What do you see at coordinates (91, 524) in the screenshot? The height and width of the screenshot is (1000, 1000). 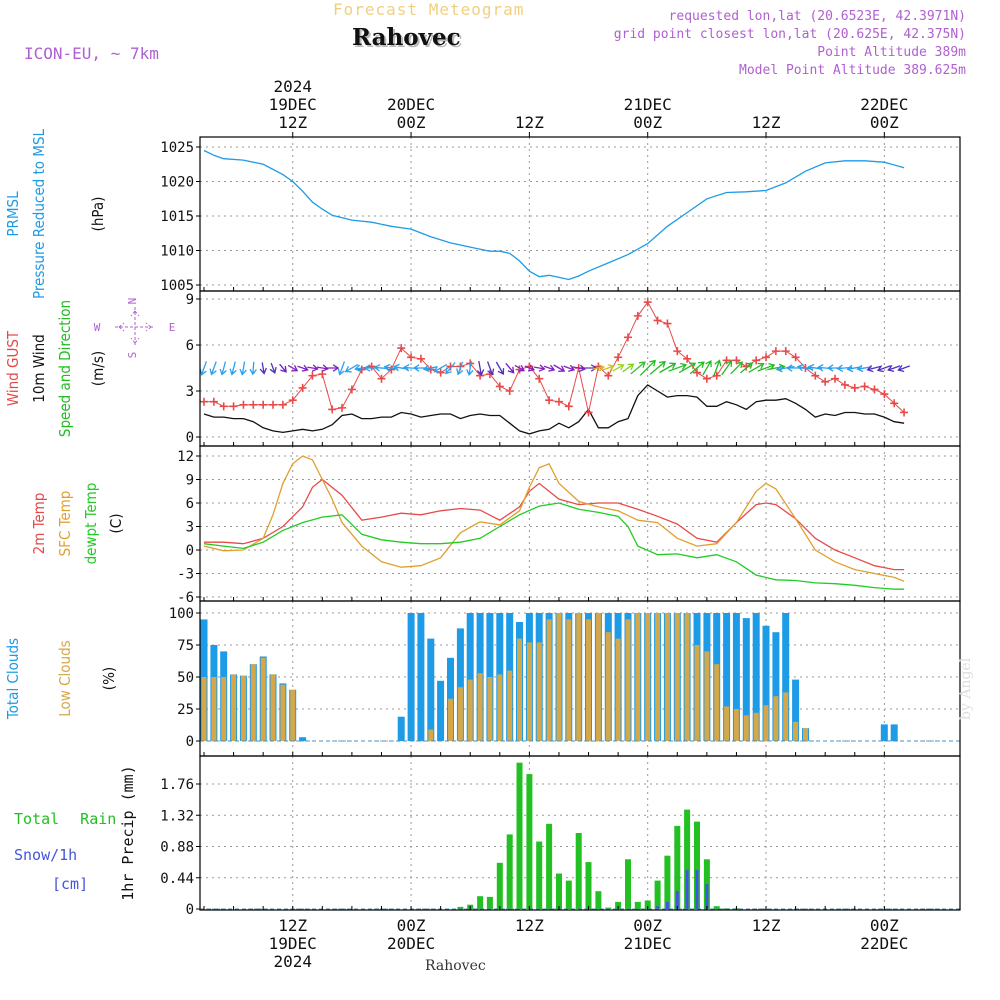 I see `y-axis-label: dewpt Temp` at bounding box center [91, 524].